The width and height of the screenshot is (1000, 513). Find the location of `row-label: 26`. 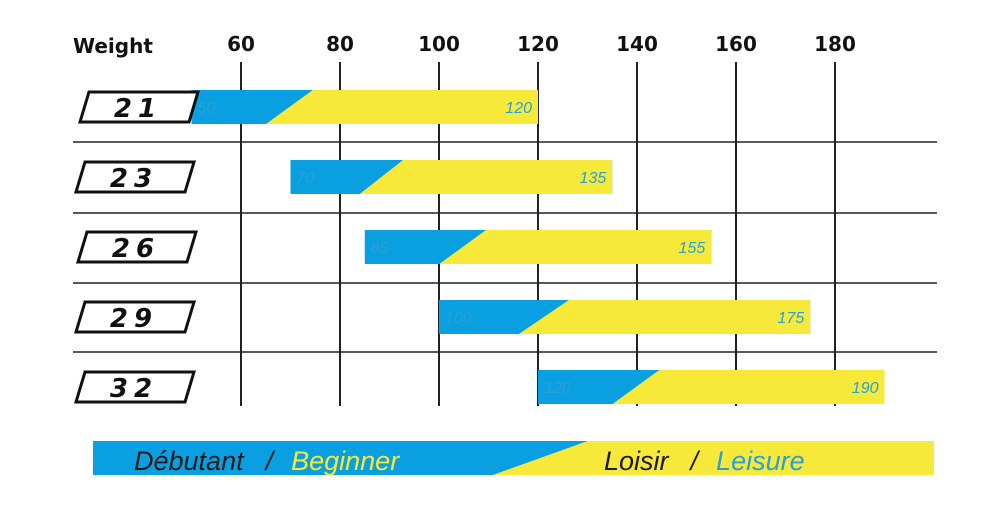

row-label: 26 is located at coordinates (136, 249).